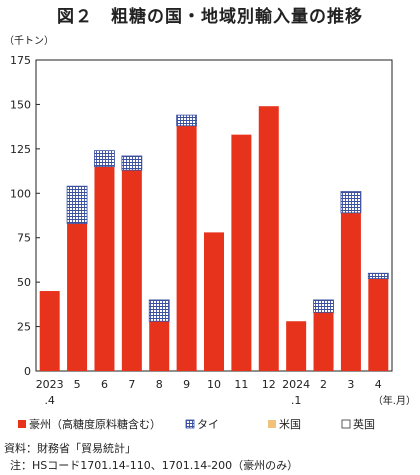 The image size is (420, 475). I want to click on x-tick-sublabel: .1, so click(296, 400).